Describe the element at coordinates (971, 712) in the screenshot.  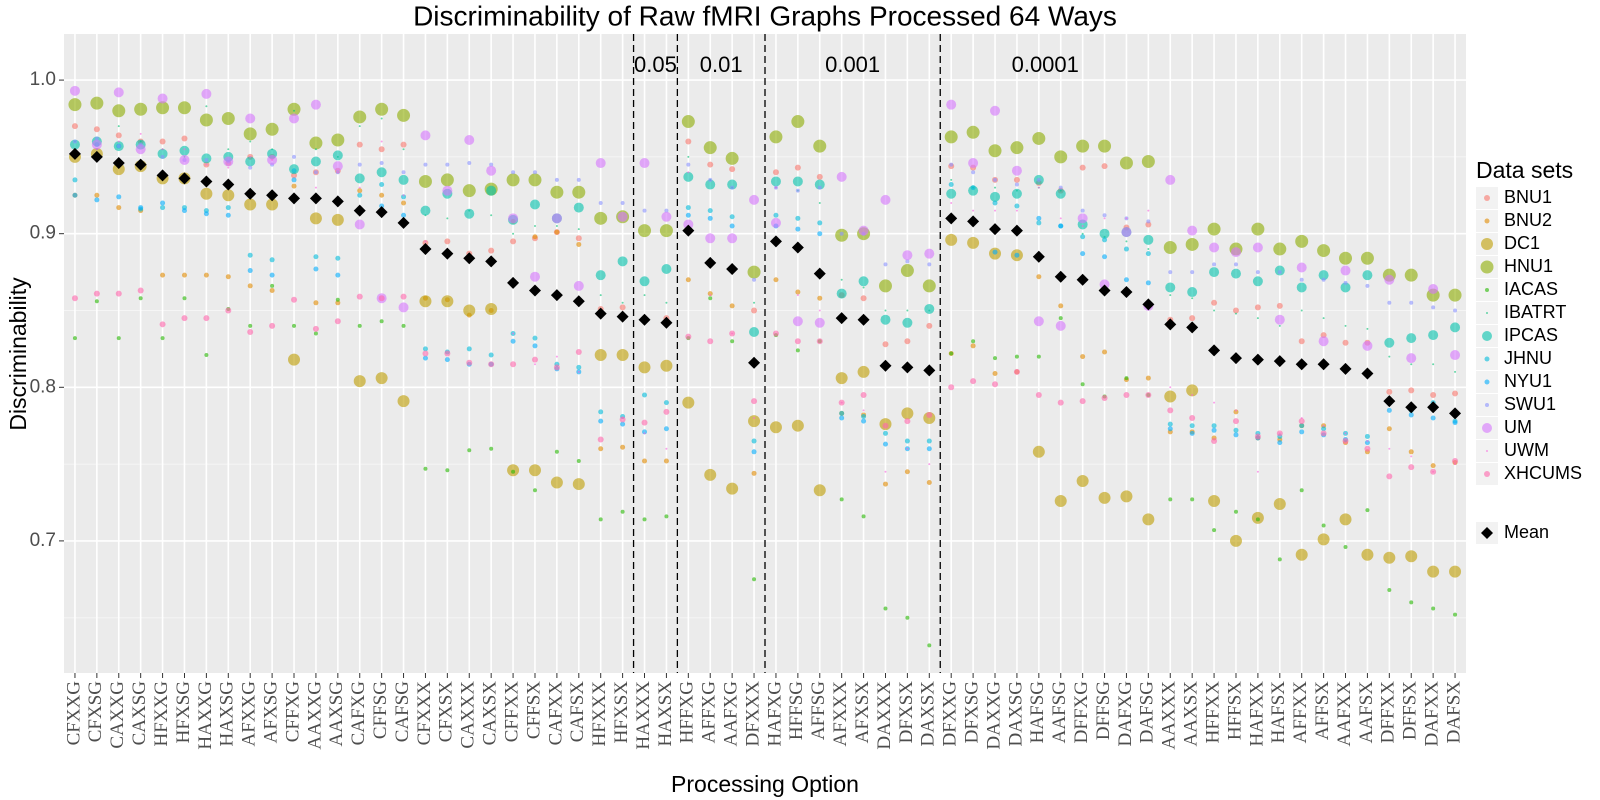
I see `x-tick-label: DFXSG` at that location.